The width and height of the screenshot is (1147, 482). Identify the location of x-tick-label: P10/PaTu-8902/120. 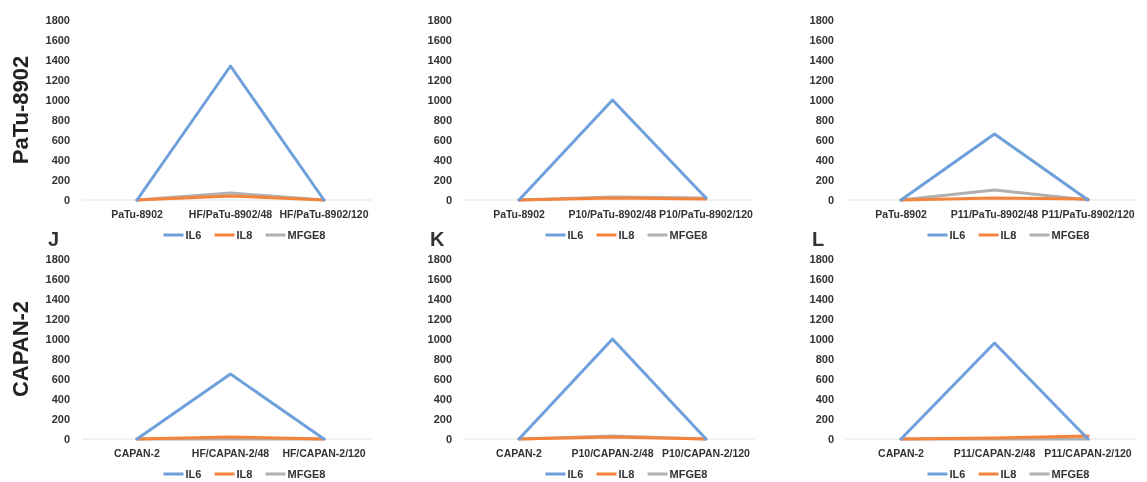
(706, 214).